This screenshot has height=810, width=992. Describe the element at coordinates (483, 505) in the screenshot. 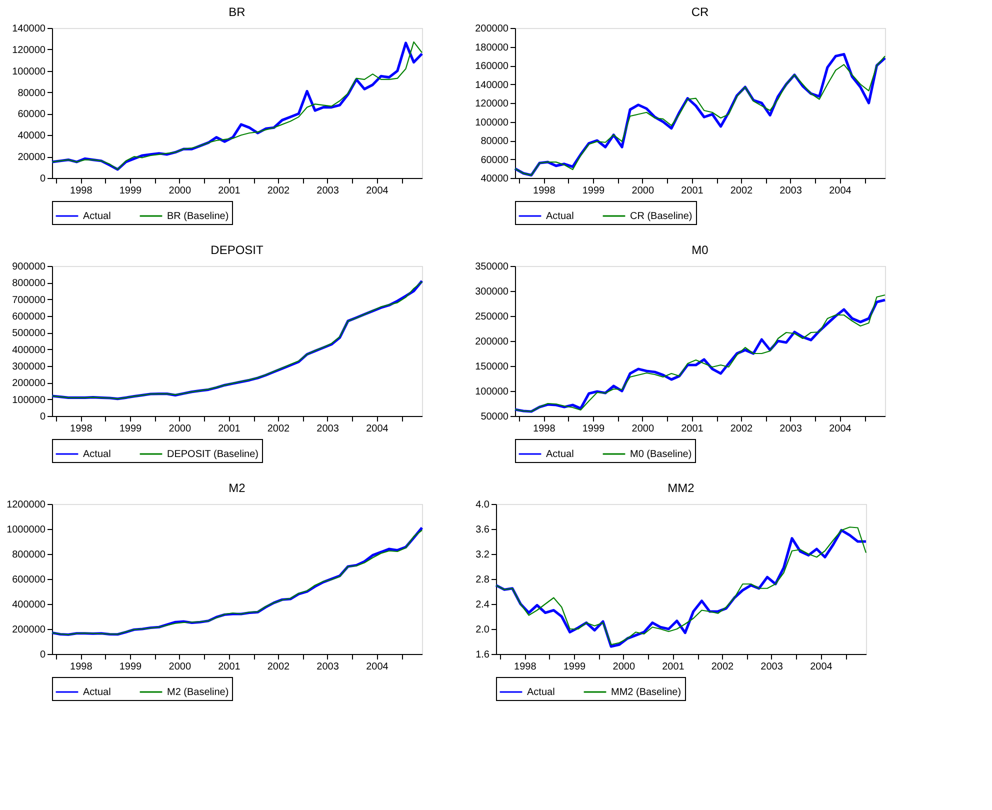

I see `y-tick-label: 4.0` at that location.